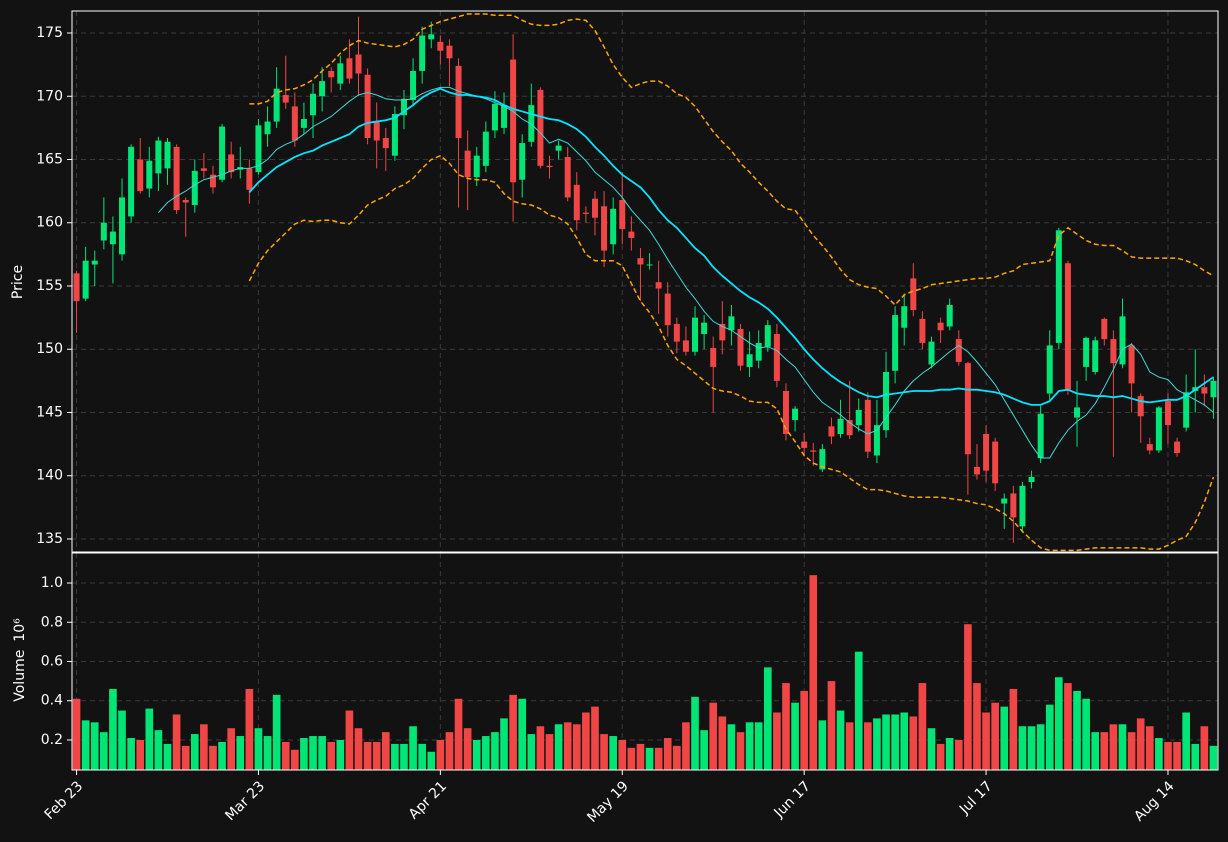 The width and height of the screenshot is (1228, 842). I want to click on y-tick-label: 1.0, so click(52, 583).